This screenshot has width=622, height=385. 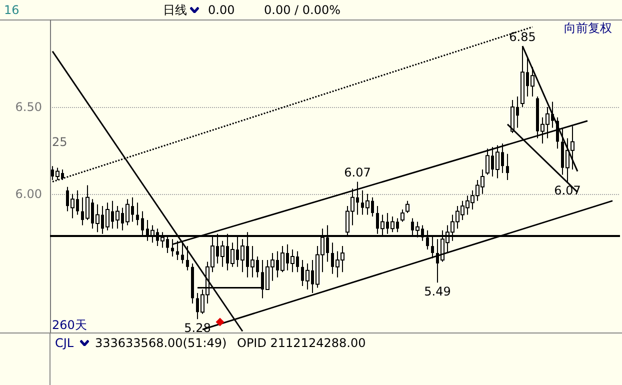 I want to click on text: 0.00 / 0.00%, so click(x=302, y=10).